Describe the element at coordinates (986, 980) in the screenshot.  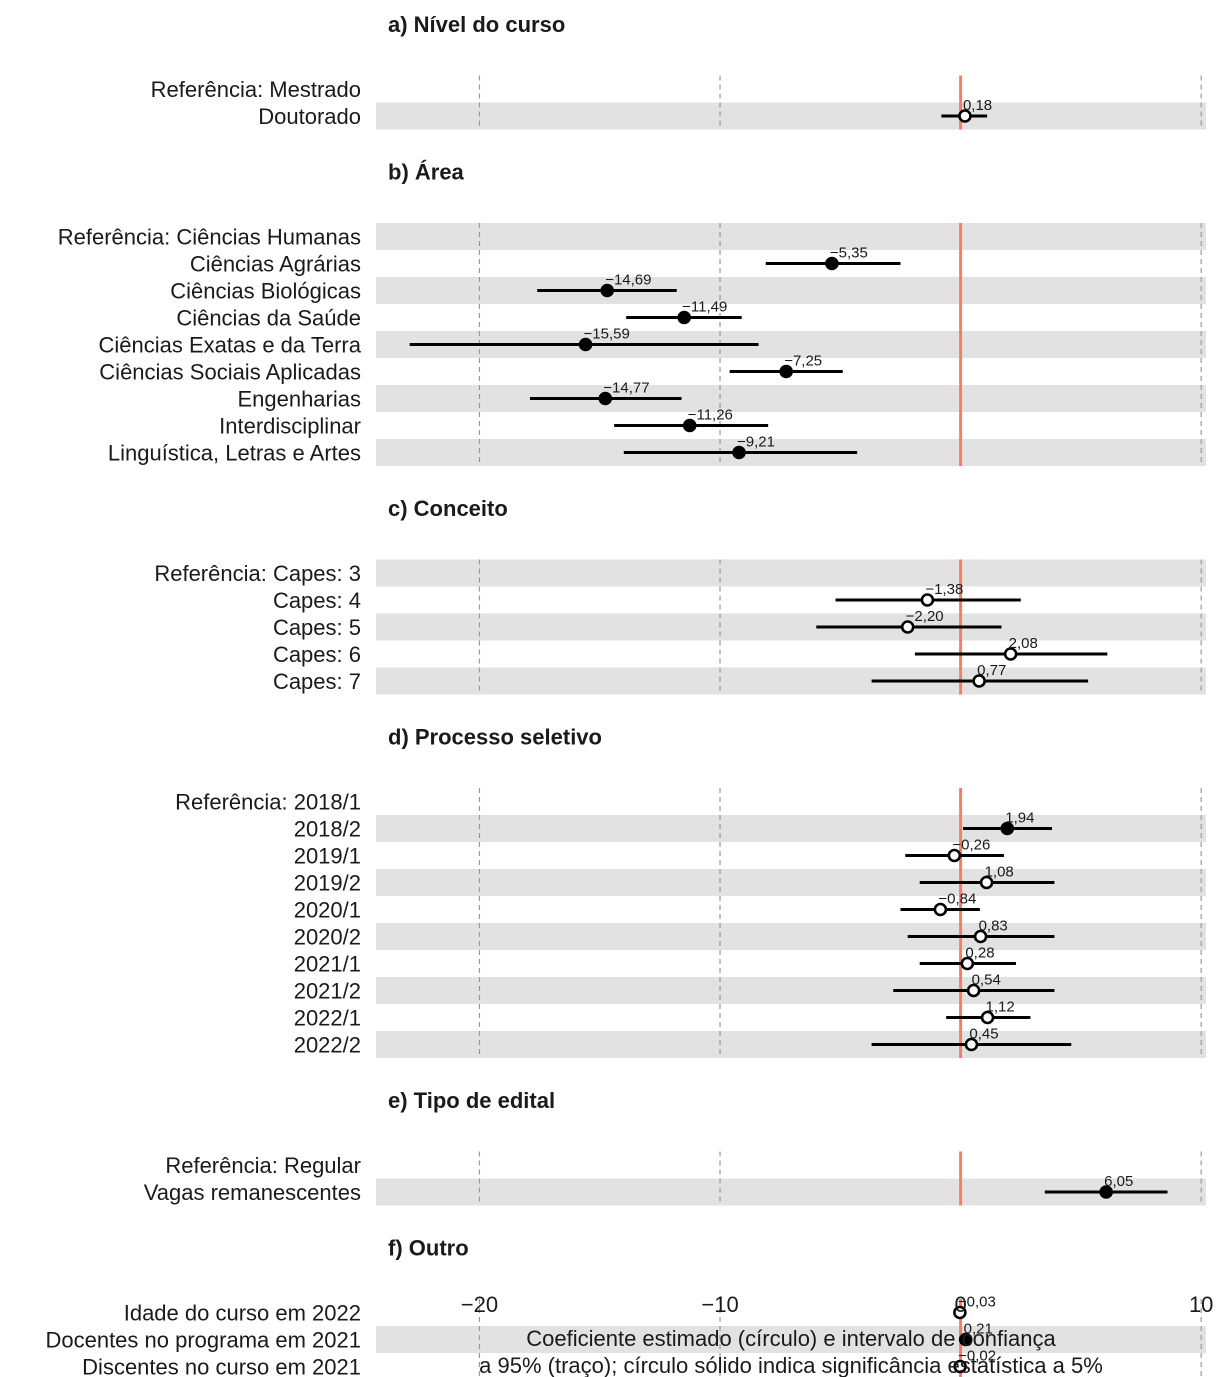
I see `value-label: 0,54` at that location.